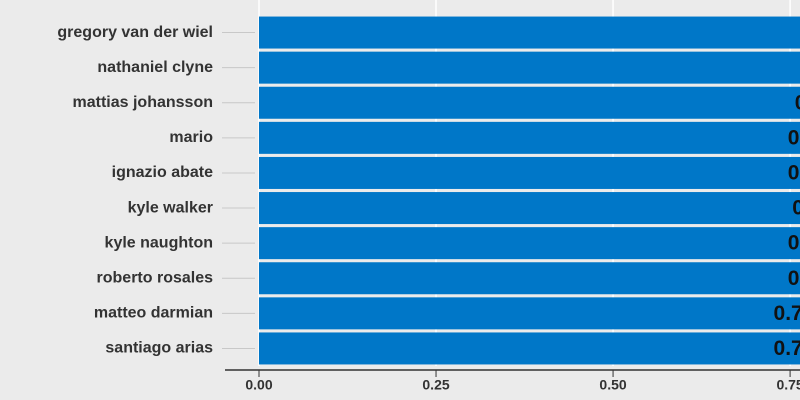 Image resolution: width=800 pixels, height=400 pixels. What do you see at coordinates (162, 172) in the screenshot?
I see `y-tick-label: ignazio abate` at bounding box center [162, 172].